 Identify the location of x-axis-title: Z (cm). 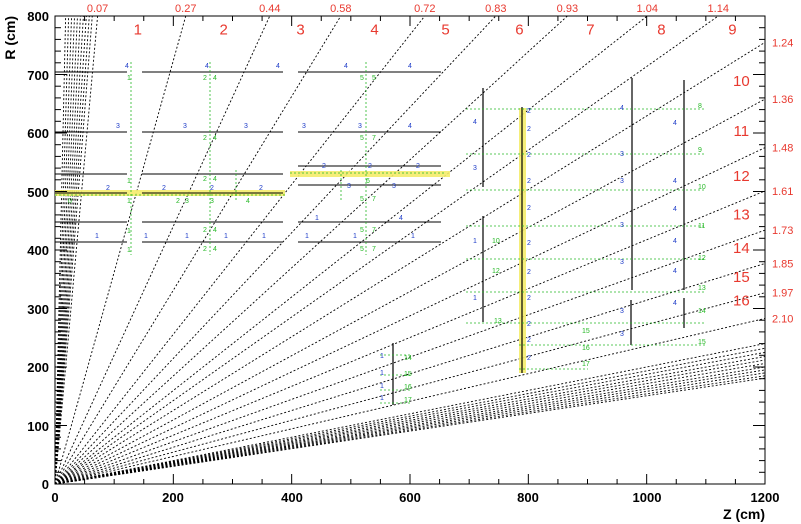
(744, 514).